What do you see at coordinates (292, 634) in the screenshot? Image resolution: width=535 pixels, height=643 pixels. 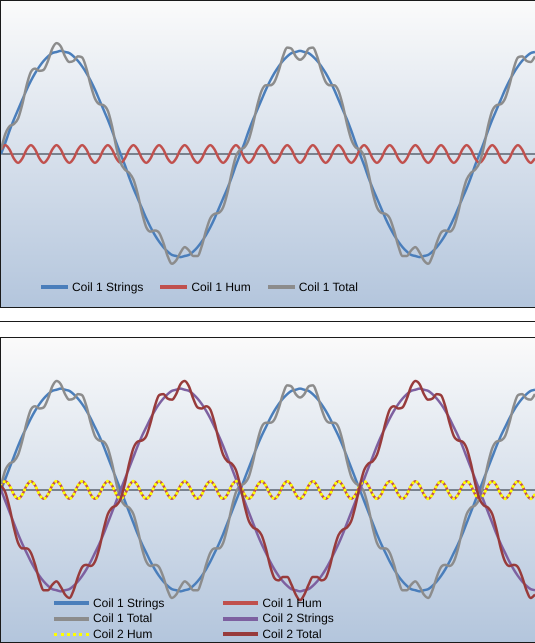 I see `legend-label: Coil 2 Total` at bounding box center [292, 634].